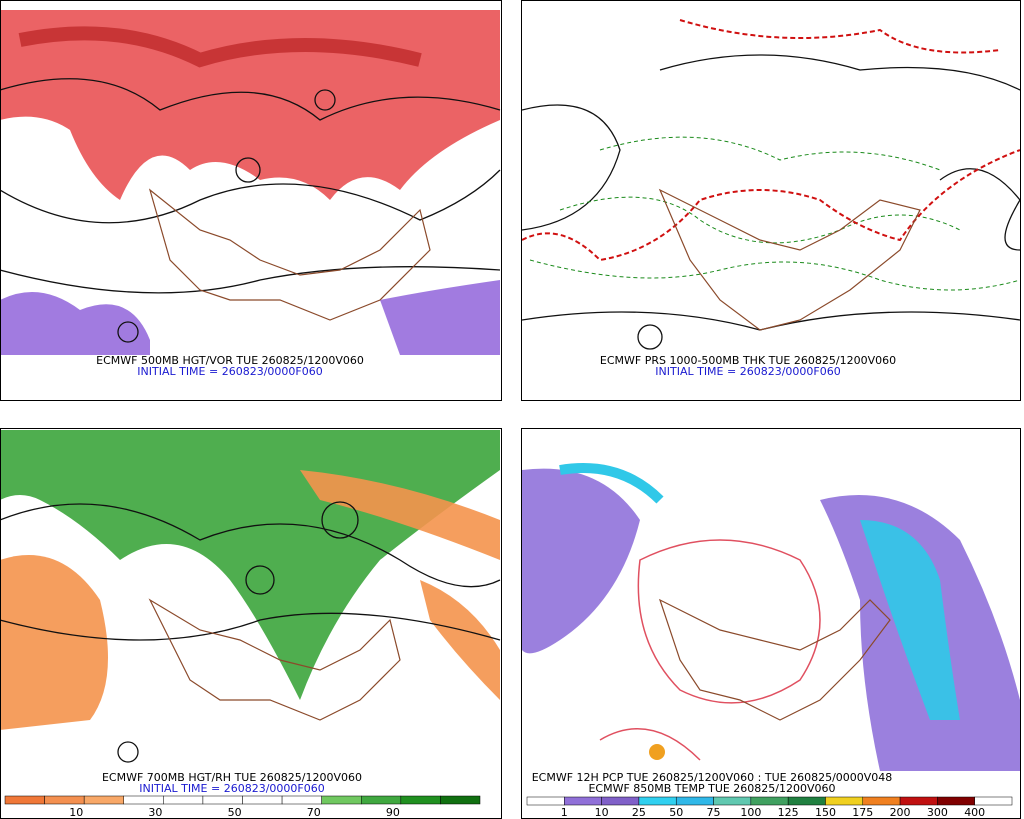 The height and width of the screenshot is (819, 1024). What do you see at coordinates (714, 812) in the screenshot?
I see `colorbar-label: 75` at bounding box center [714, 812].